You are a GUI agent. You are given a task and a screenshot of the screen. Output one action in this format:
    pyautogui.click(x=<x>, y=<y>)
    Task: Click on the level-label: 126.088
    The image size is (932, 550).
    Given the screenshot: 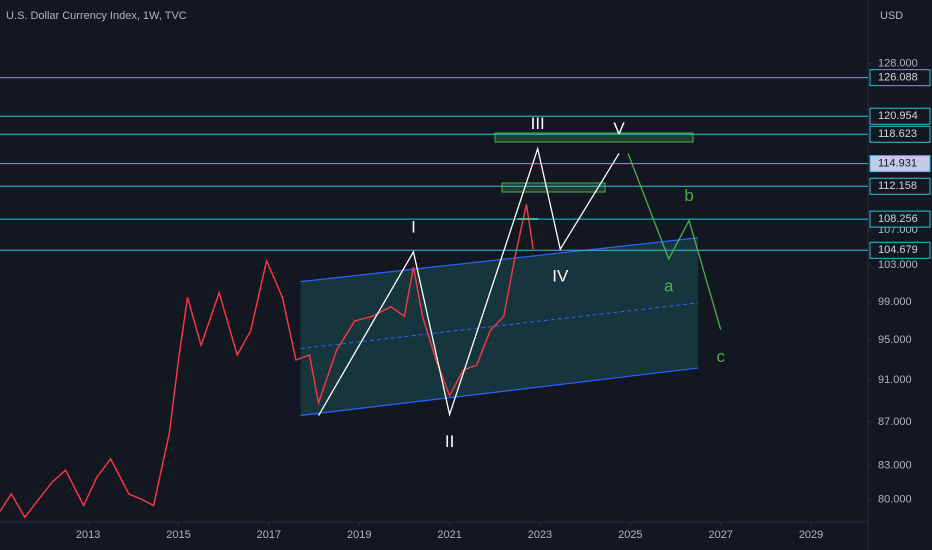 What is the action you would take?
    pyautogui.click(x=898, y=78)
    